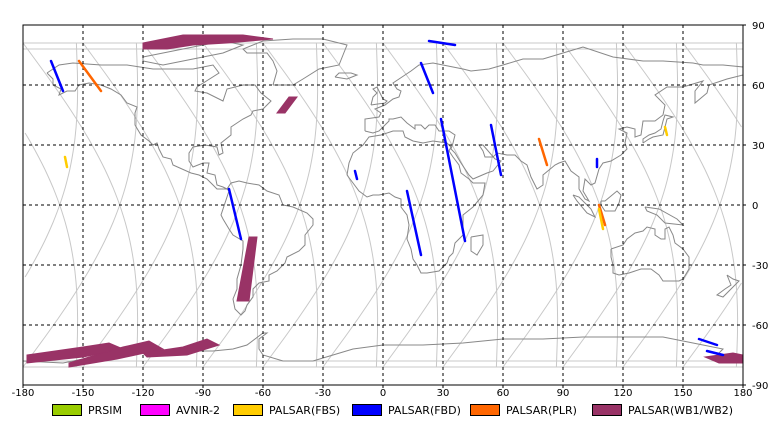 The image size is (770, 430). What do you see at coordinates (443, 393) in the screenshot?
I see `x-tick-label: 30` at bounding box center [443, 393].